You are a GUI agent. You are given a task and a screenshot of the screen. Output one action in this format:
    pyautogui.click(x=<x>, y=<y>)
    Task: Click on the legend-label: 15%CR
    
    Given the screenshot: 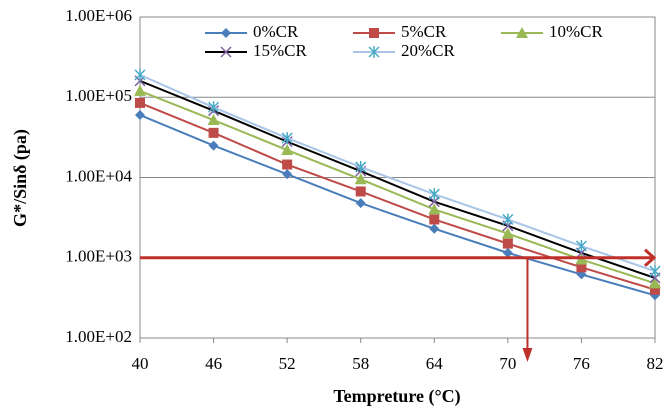 What is the action you would take?
    pyautogui.click(x=280, y=50)
    